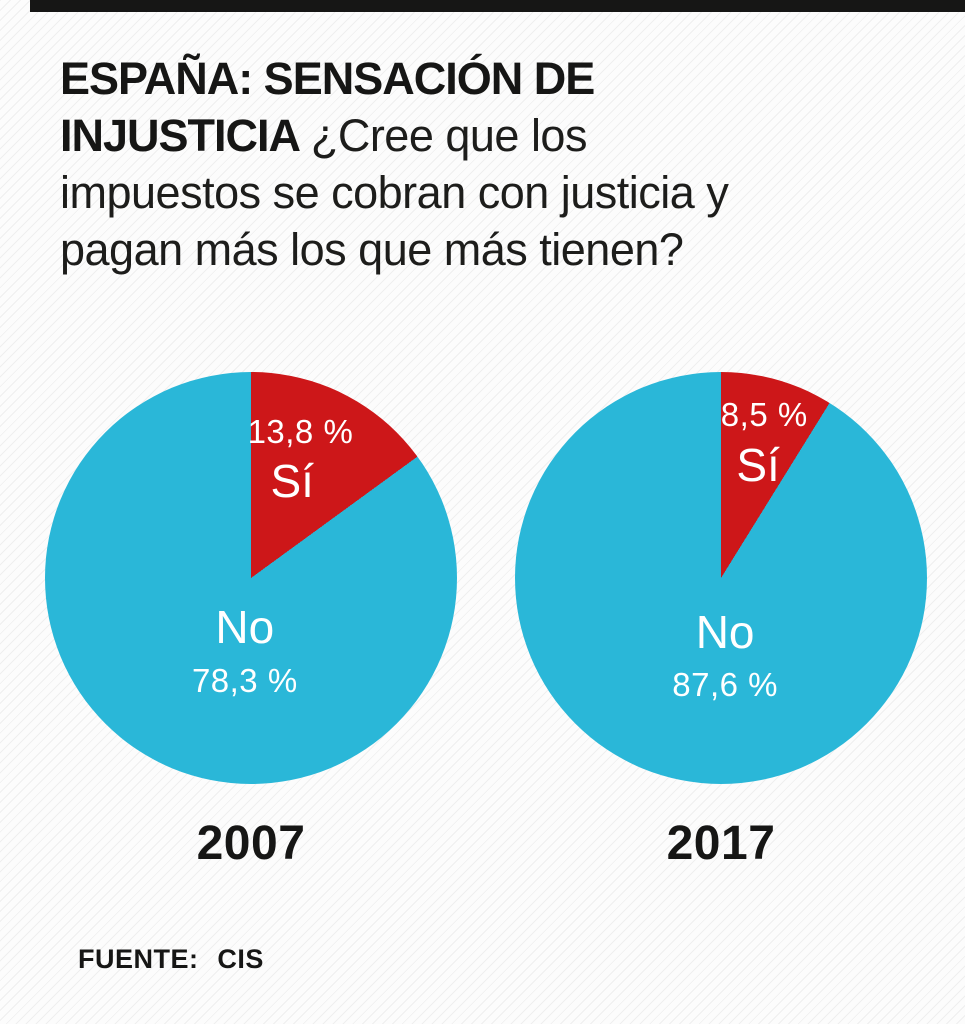  What do you see at coordinates (245, 627) in the screenshot?
I see `category-label-no-2007: No` at bounding box center [245, 627].